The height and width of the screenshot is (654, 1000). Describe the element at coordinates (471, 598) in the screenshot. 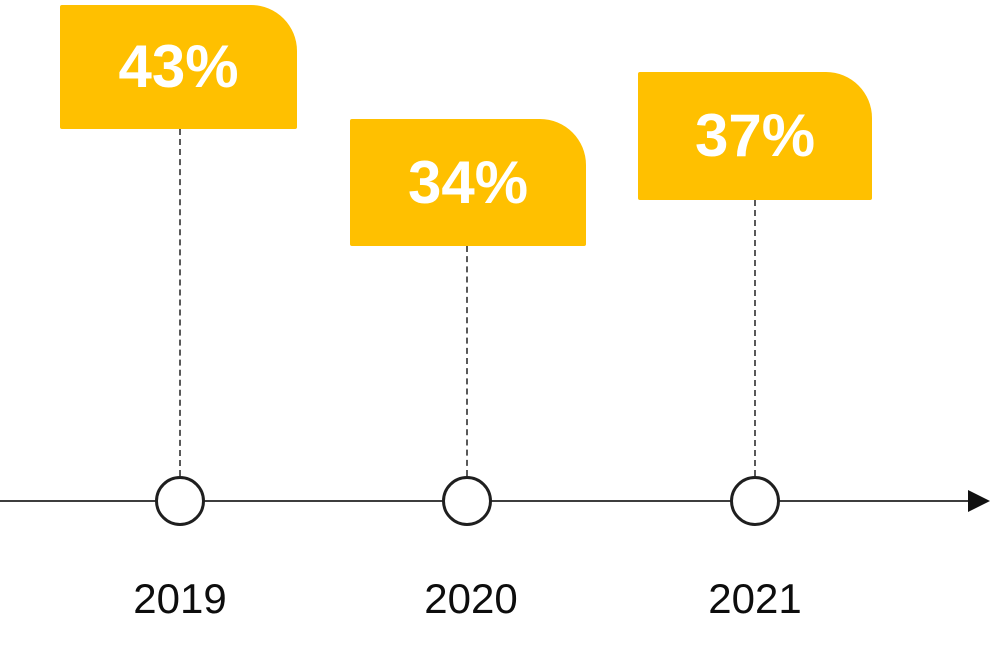

I see `year-label-2020: 2020` at that location.